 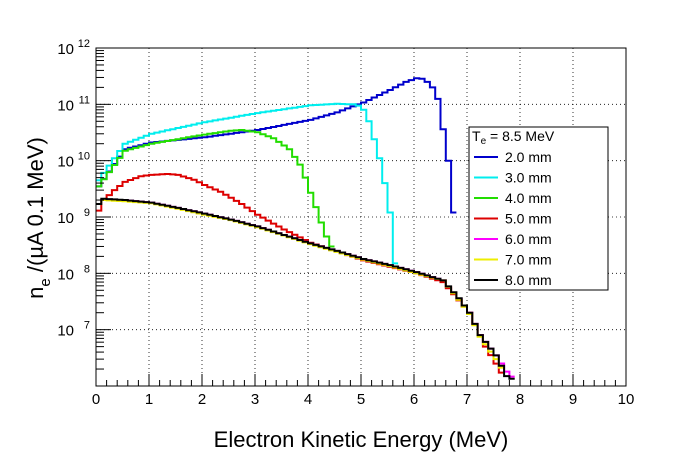 I want to click on y-tick-exponent: 7, so click(x=87, y=326).